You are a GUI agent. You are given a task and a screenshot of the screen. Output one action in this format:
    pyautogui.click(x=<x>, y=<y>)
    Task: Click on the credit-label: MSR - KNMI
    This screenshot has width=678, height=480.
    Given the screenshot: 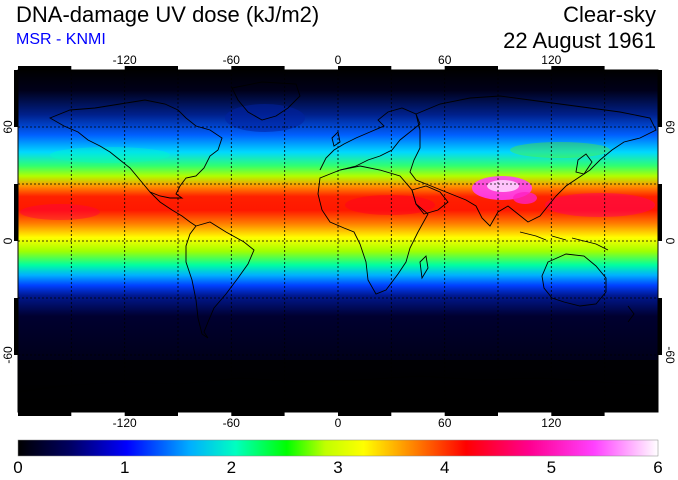 What is the action you would take?
    pyautogui.click(x=61, y=39)
    